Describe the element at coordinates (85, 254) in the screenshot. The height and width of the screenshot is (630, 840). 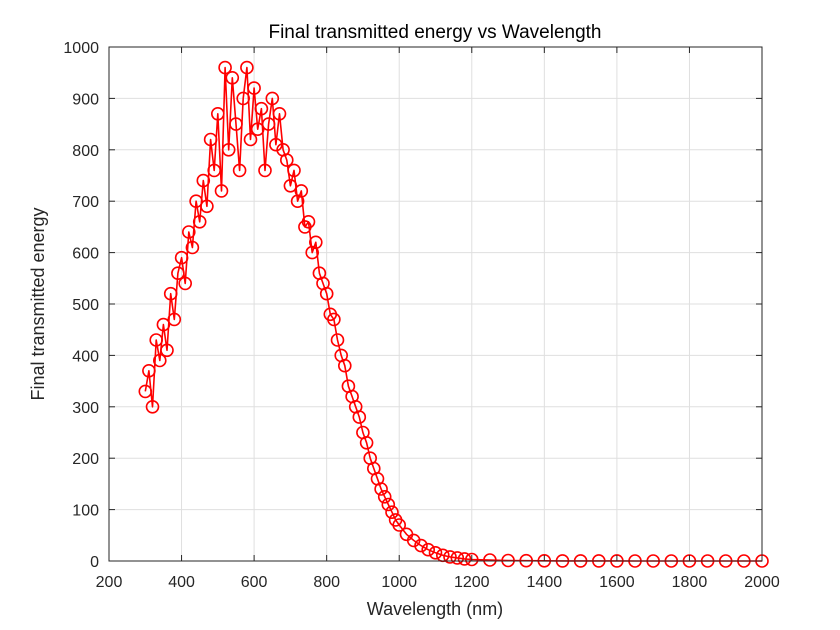
I see `y-tick-label: 600` at that location.